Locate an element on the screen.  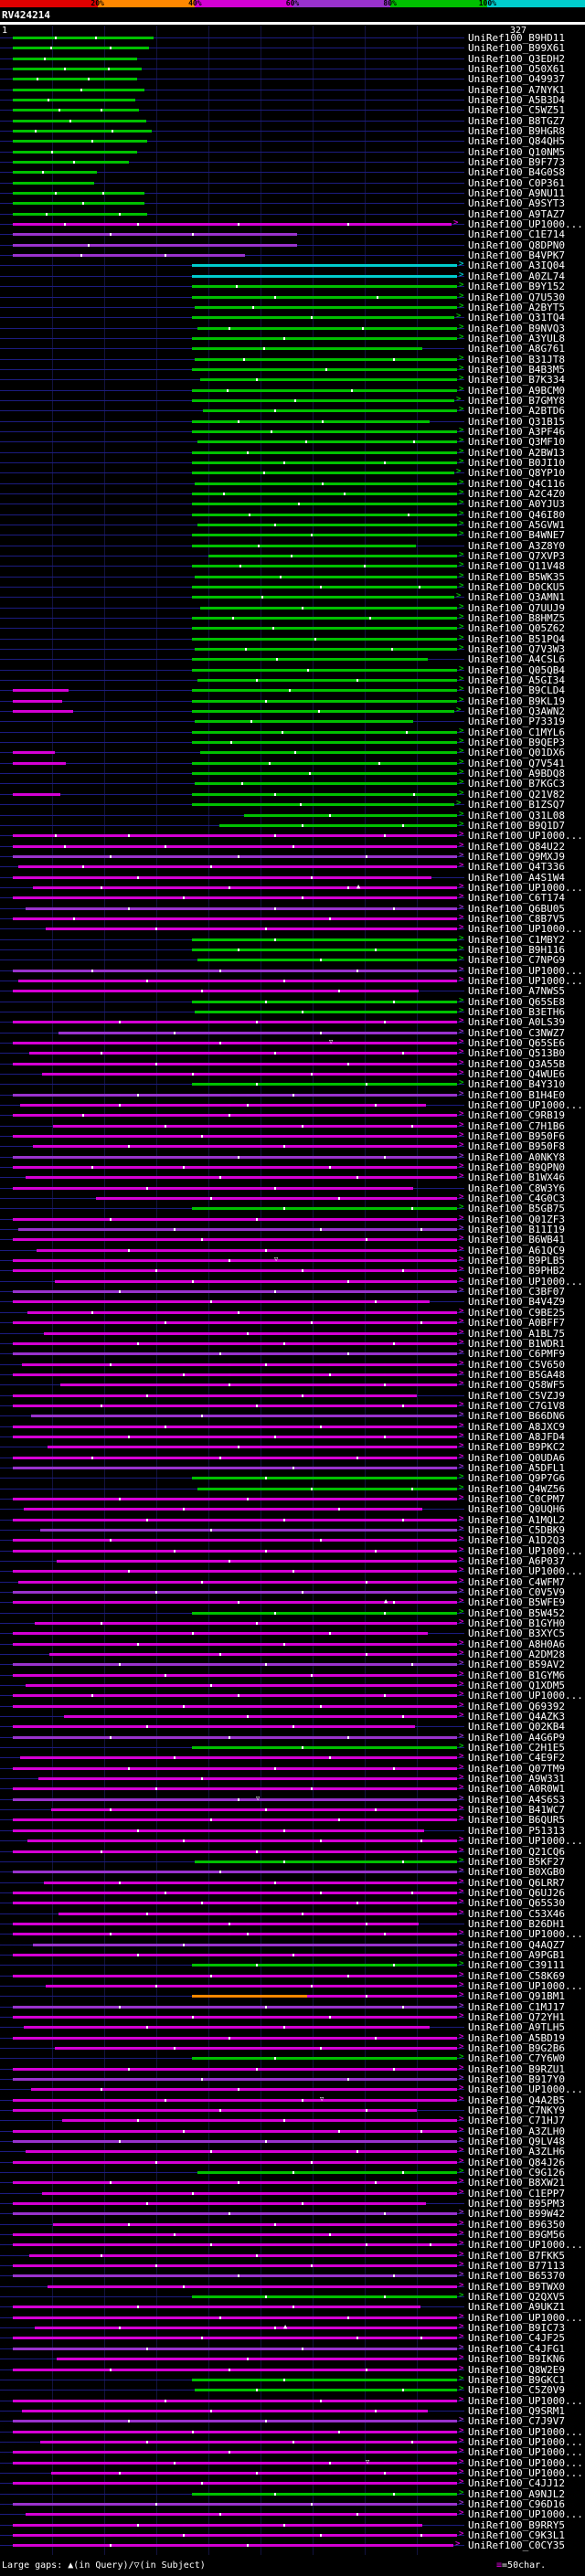
hit-label: UniRef100_Q05Z62 is located at coordinates (516, 628).